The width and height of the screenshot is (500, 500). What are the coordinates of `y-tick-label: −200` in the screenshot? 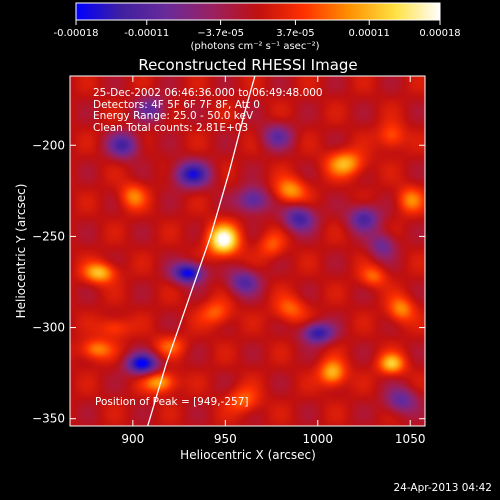 It's located at (48, 145).